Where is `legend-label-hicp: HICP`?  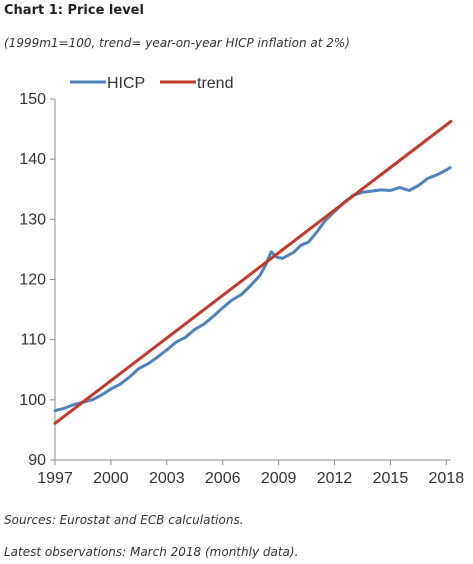 legend-label-hicp: HICP is located at coordinates (126, 83).